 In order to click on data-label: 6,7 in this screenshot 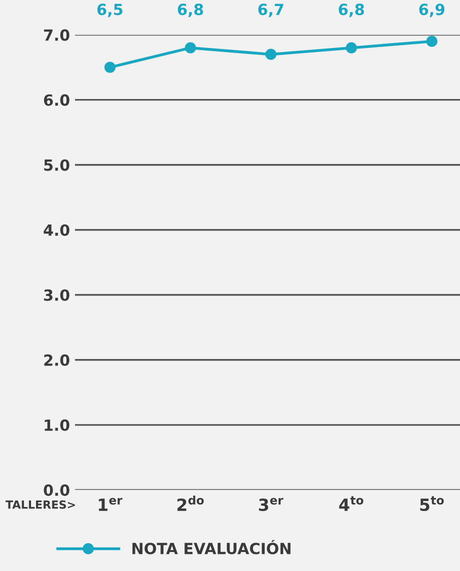, I will do `click(271, 11)`.